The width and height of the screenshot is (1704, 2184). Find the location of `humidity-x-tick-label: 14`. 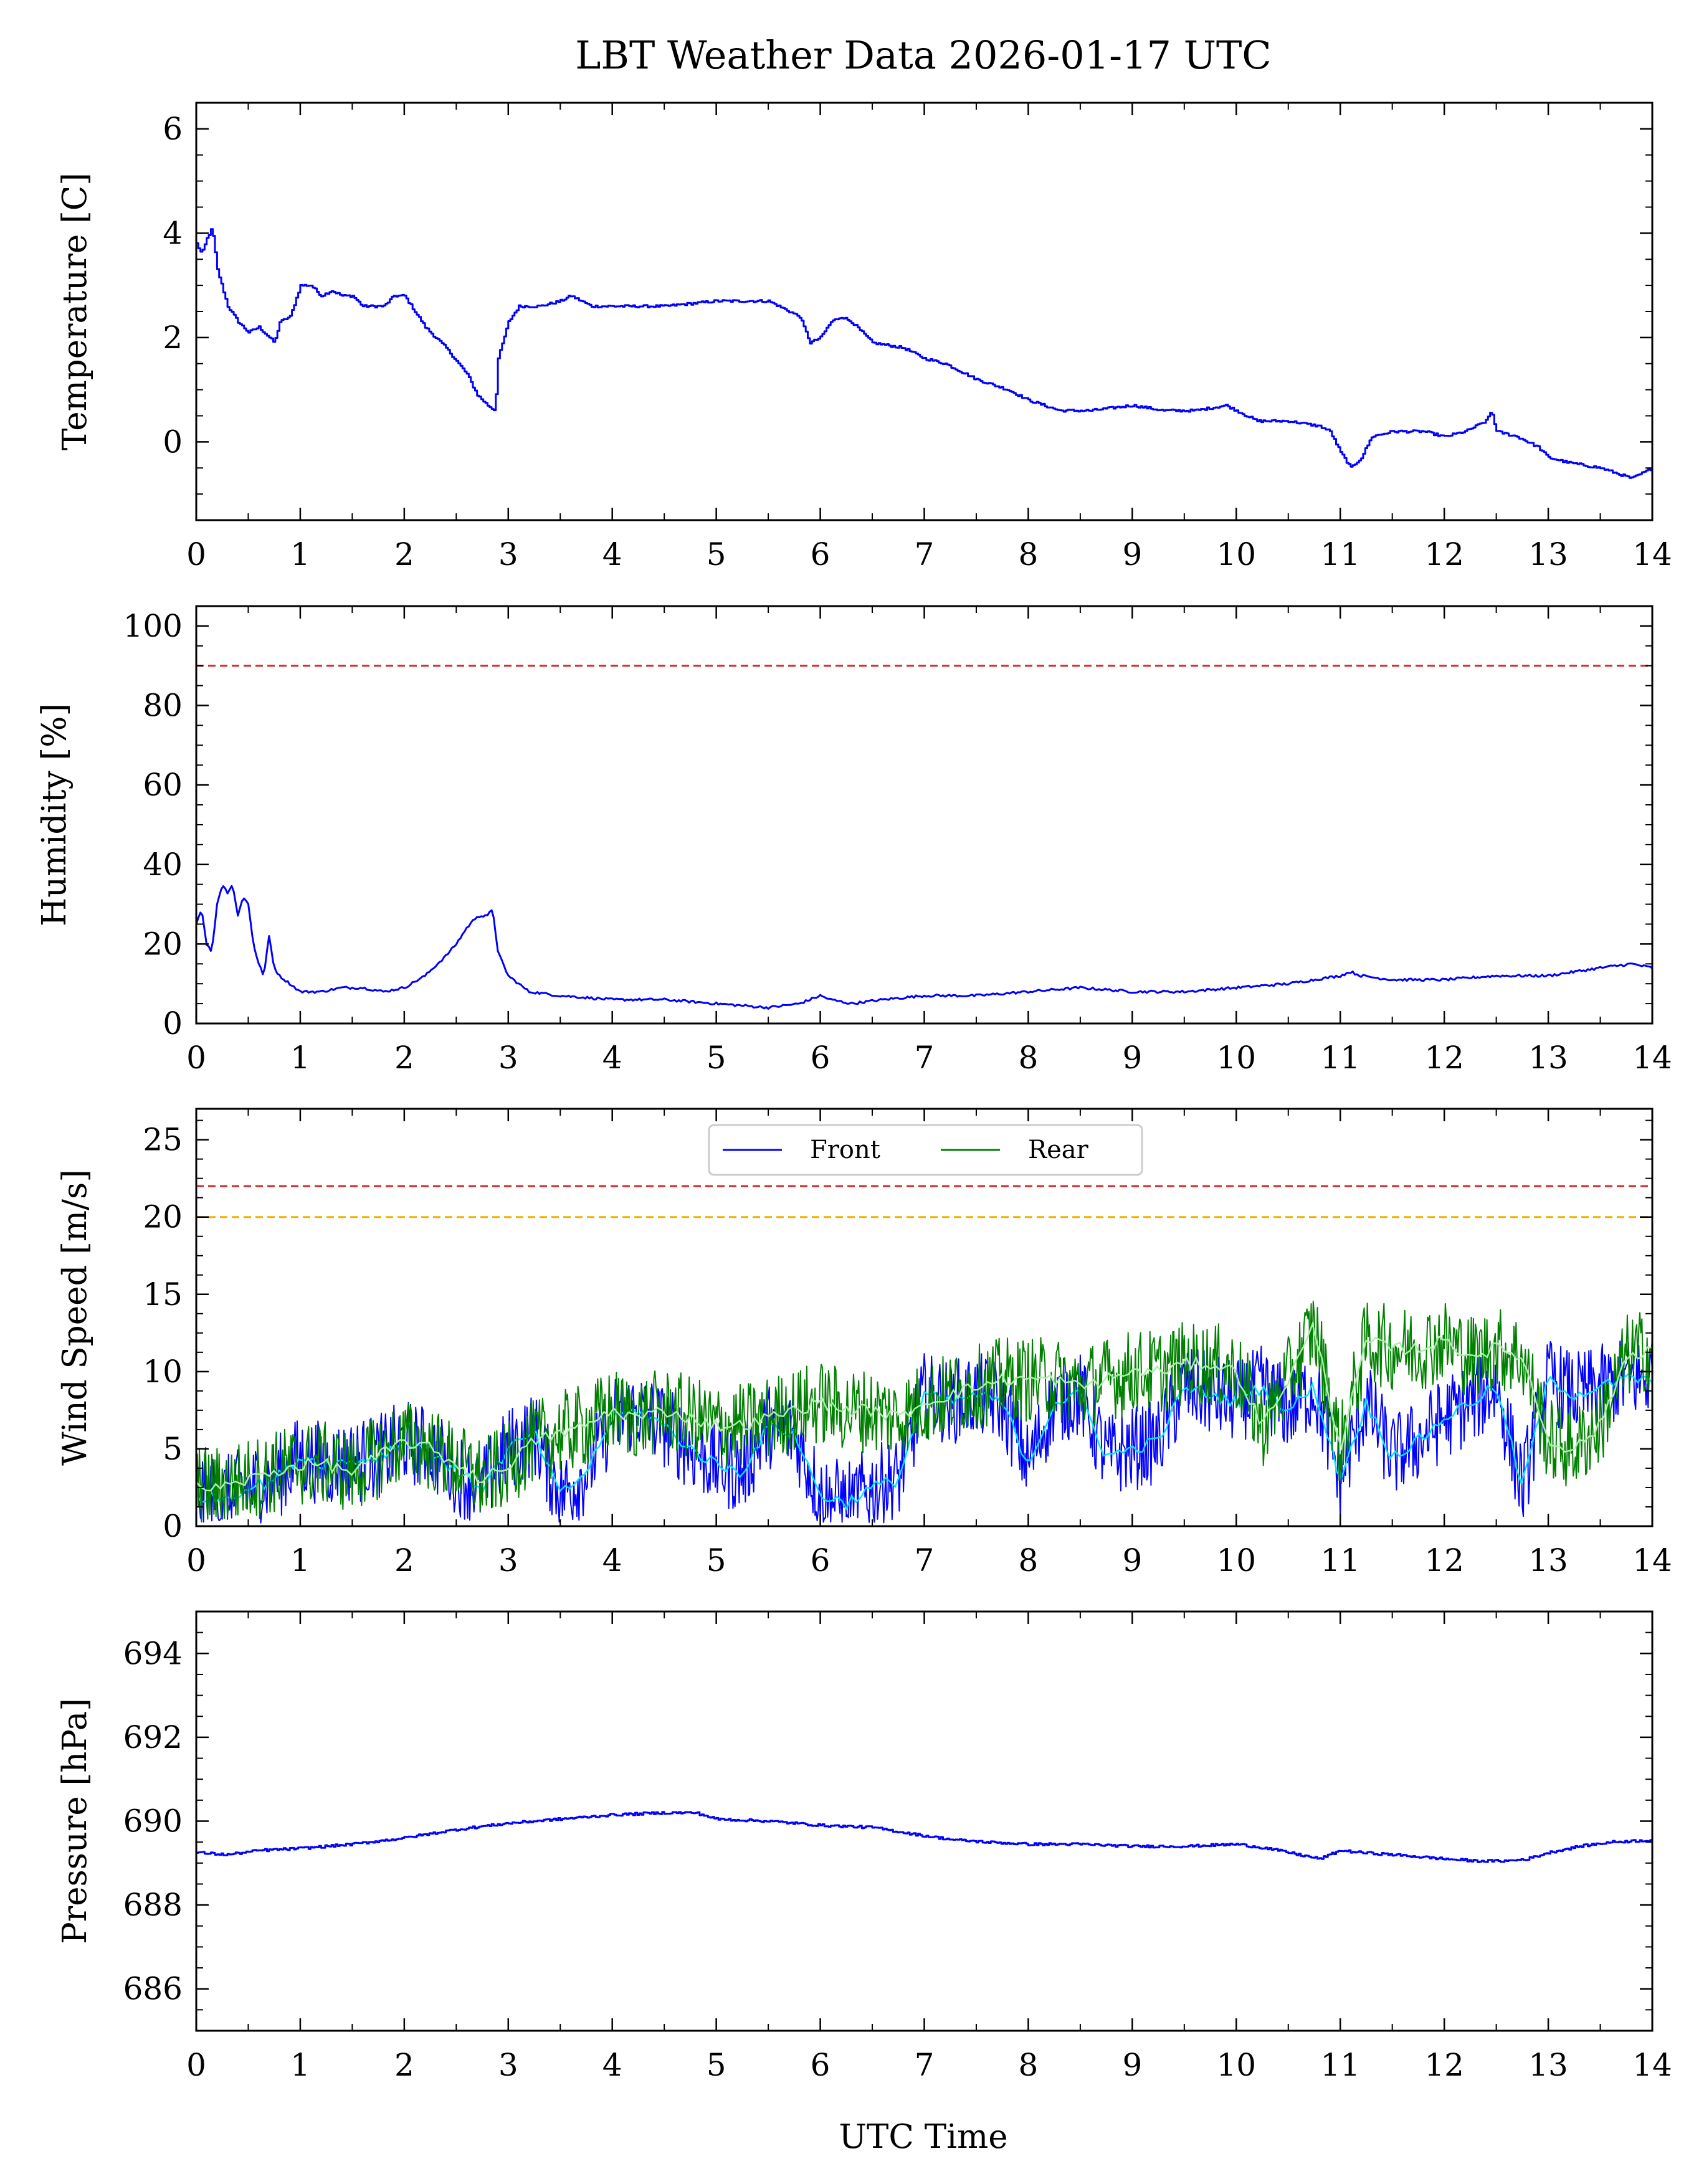

humidity-x-tick-label: 14 is located at coordinates (1652, 1058).